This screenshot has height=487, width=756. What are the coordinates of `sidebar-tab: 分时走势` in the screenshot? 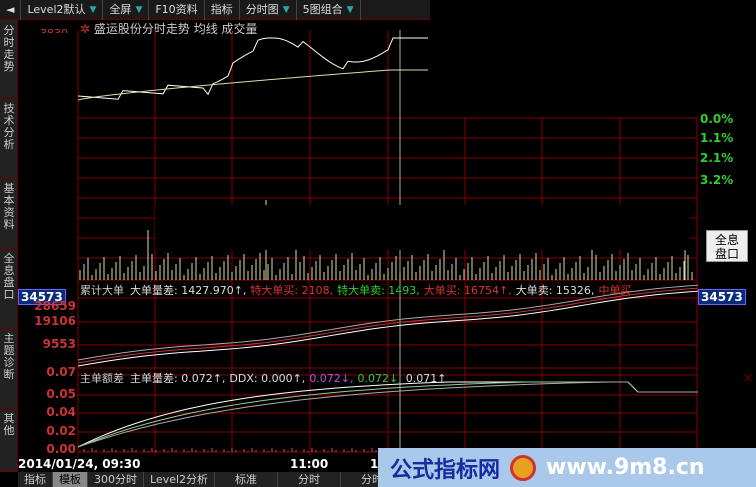 It's located at (9, 61).